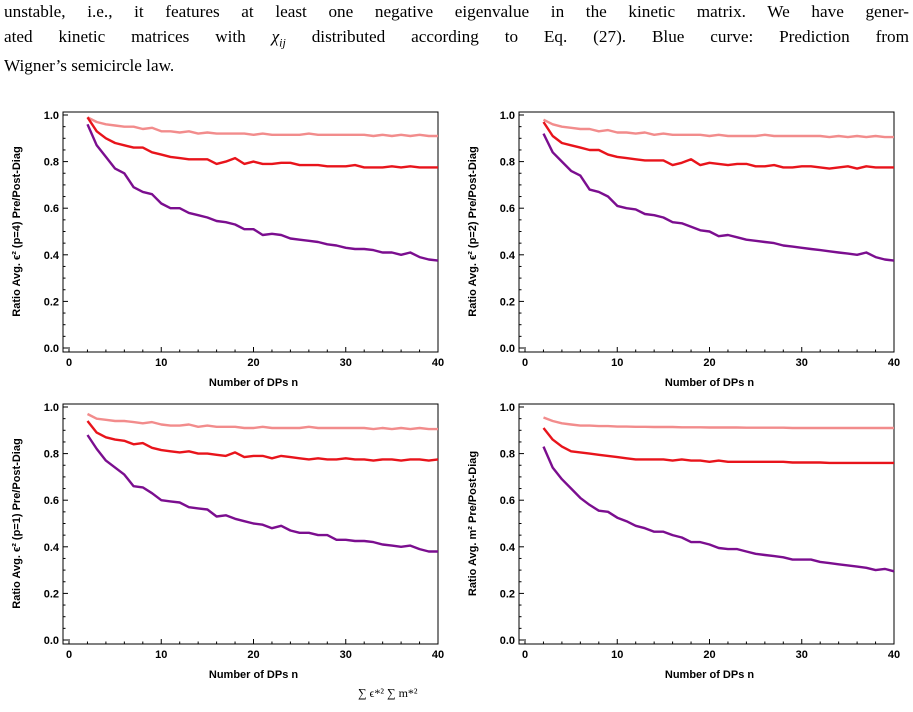  Describe the element at coordinates (473, 523) in the screenshot. I see `y-axis-label: Ratio Avg. m² Pre/Post-Diag` at that location.